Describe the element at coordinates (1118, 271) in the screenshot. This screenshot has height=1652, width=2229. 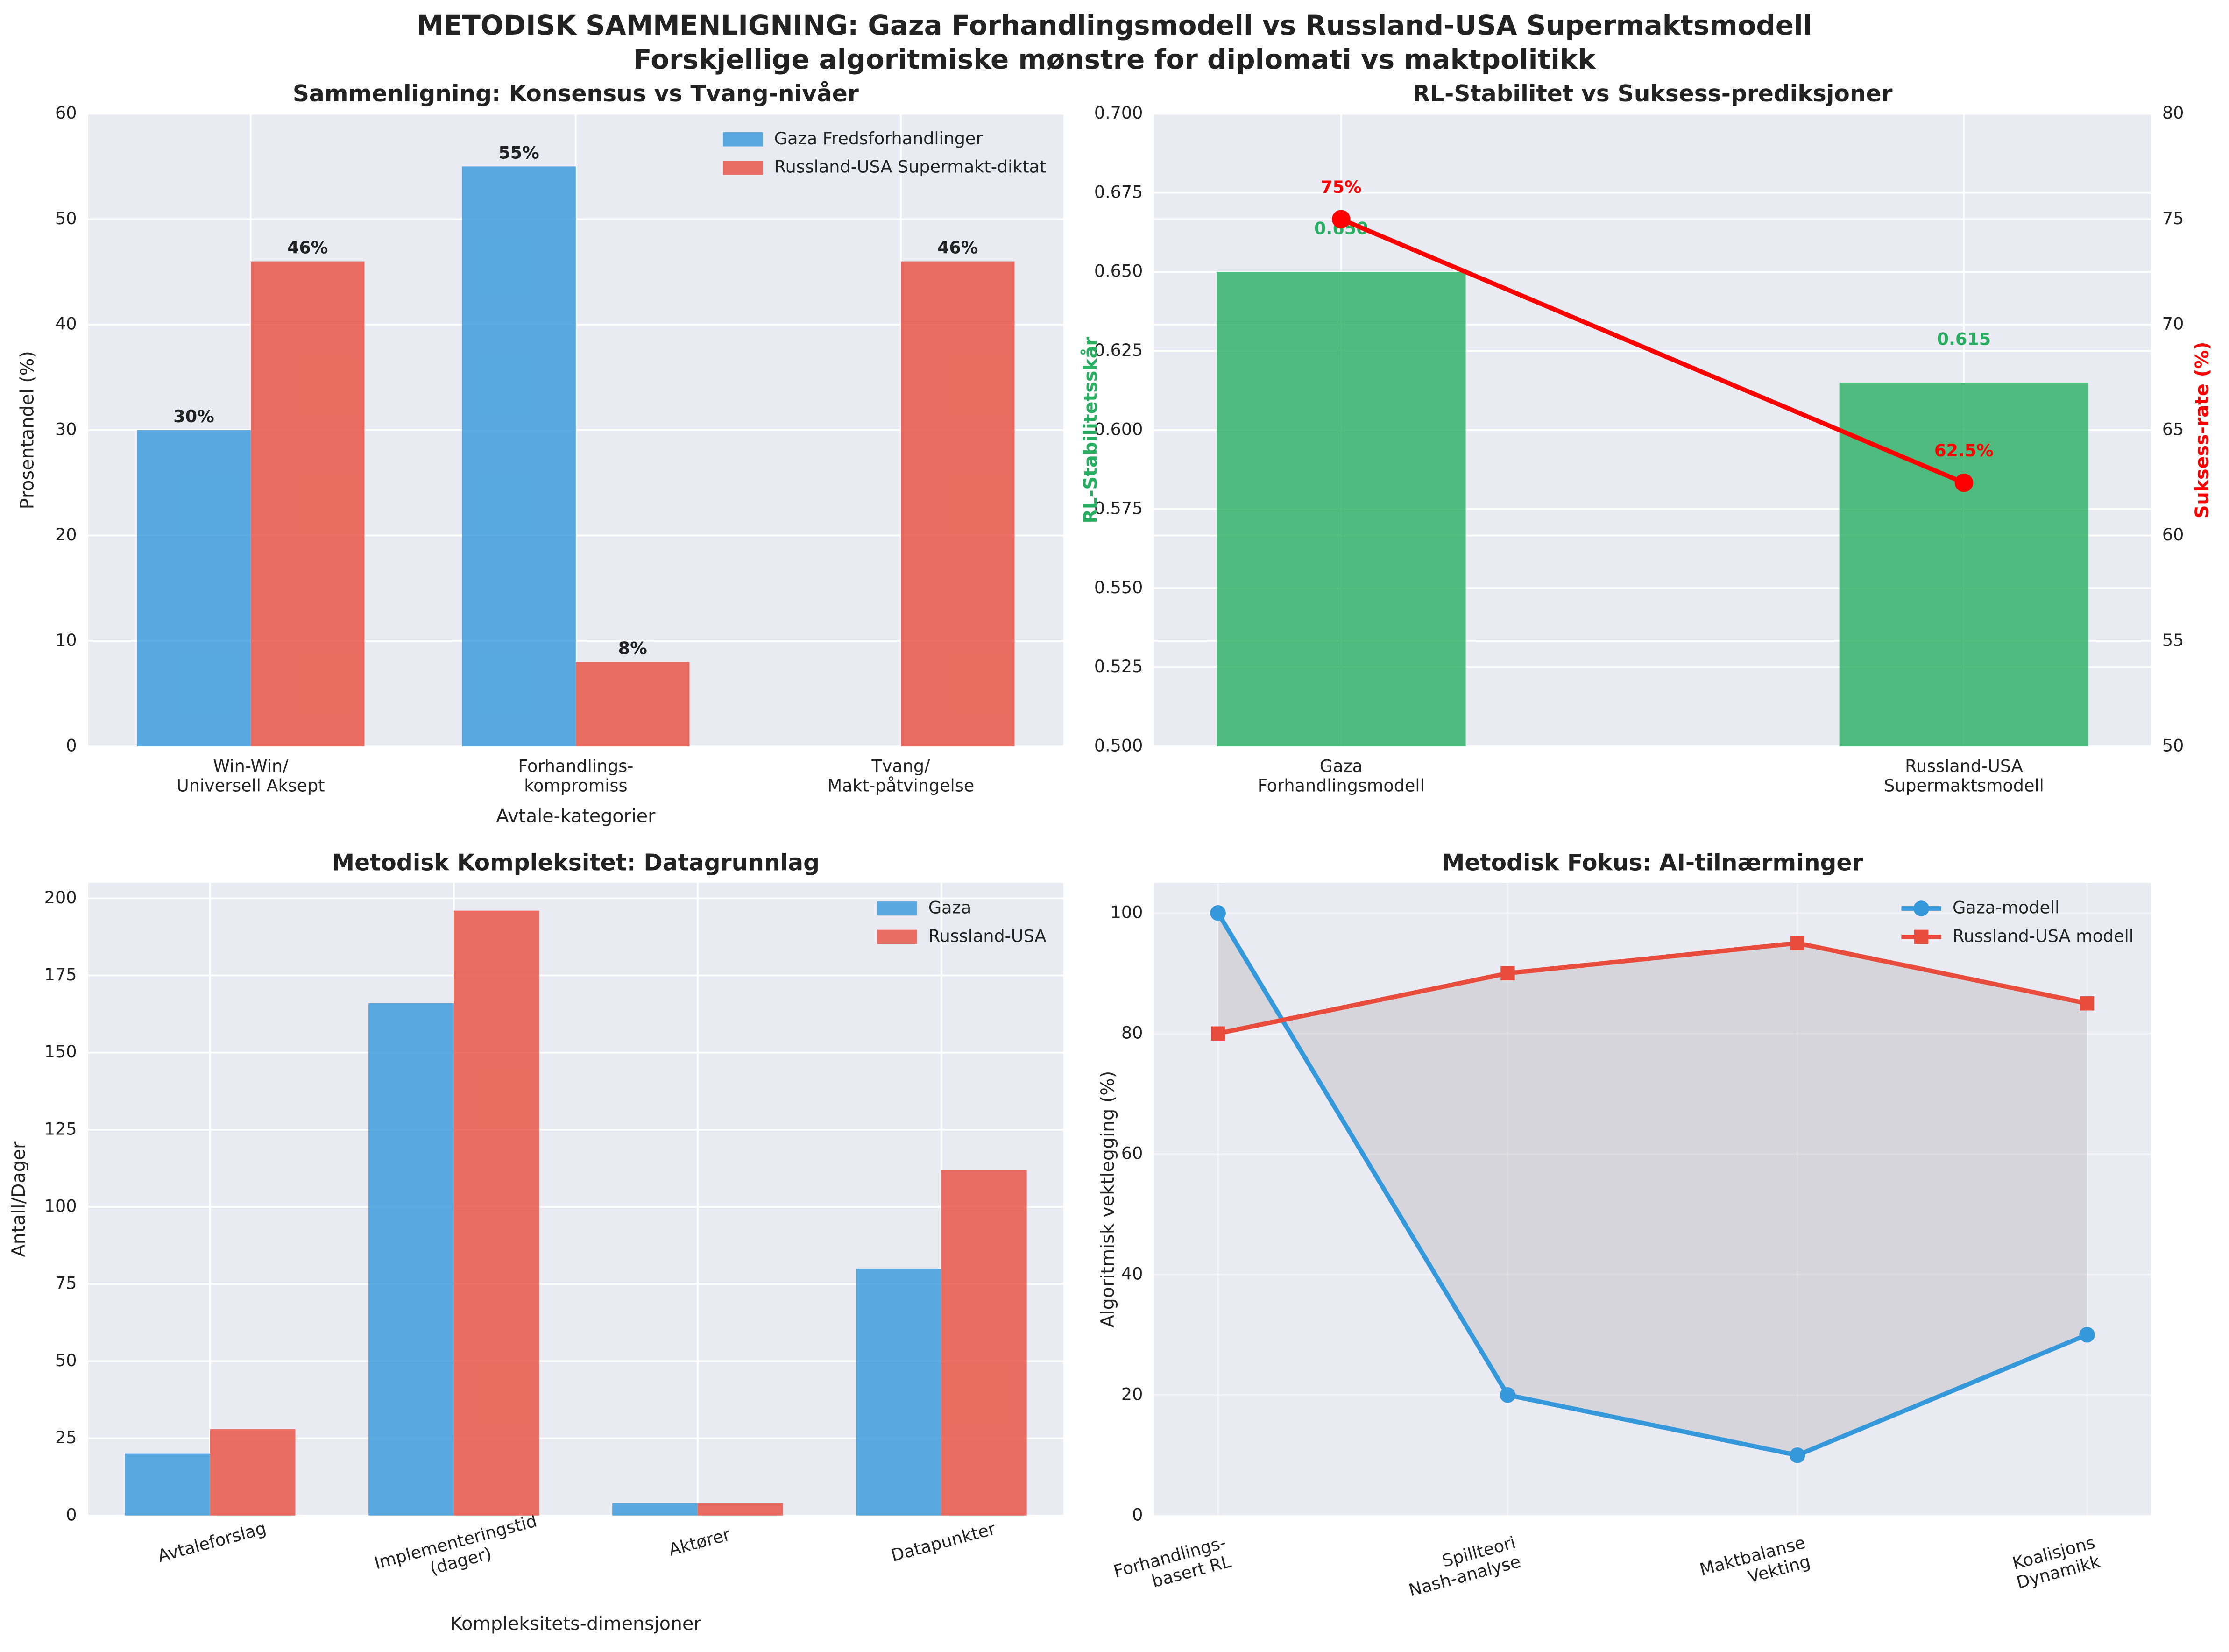
I see `y-tick-label: 0.650` at that location.